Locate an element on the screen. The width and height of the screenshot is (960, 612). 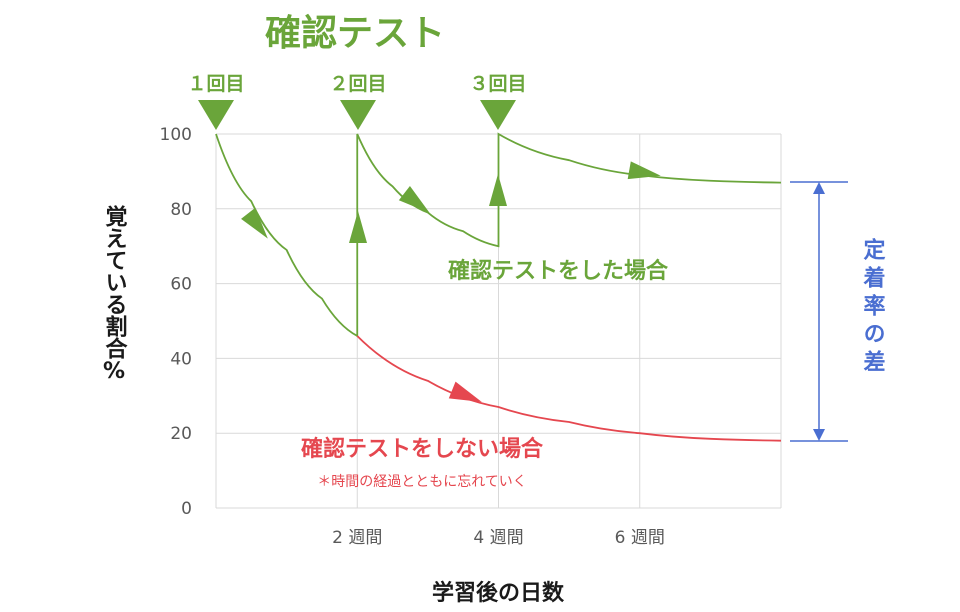
diff-down-arrow-icon is located at coordinates (819, 435).